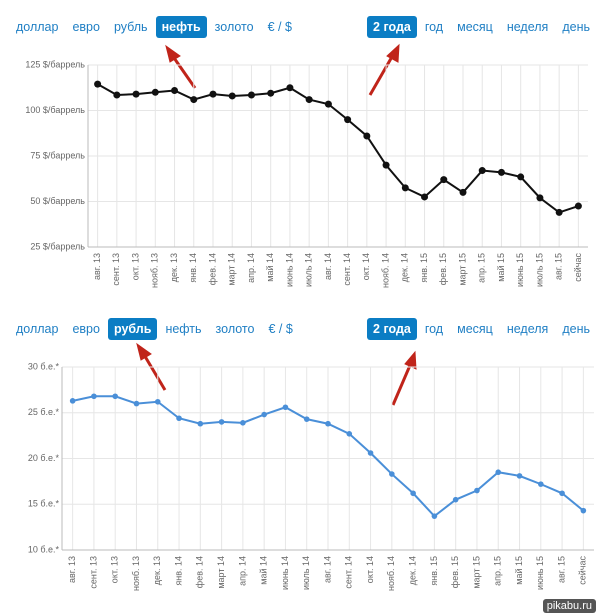  I want to click on y-tick-label: 10 б.е.*, so click(44, 549).